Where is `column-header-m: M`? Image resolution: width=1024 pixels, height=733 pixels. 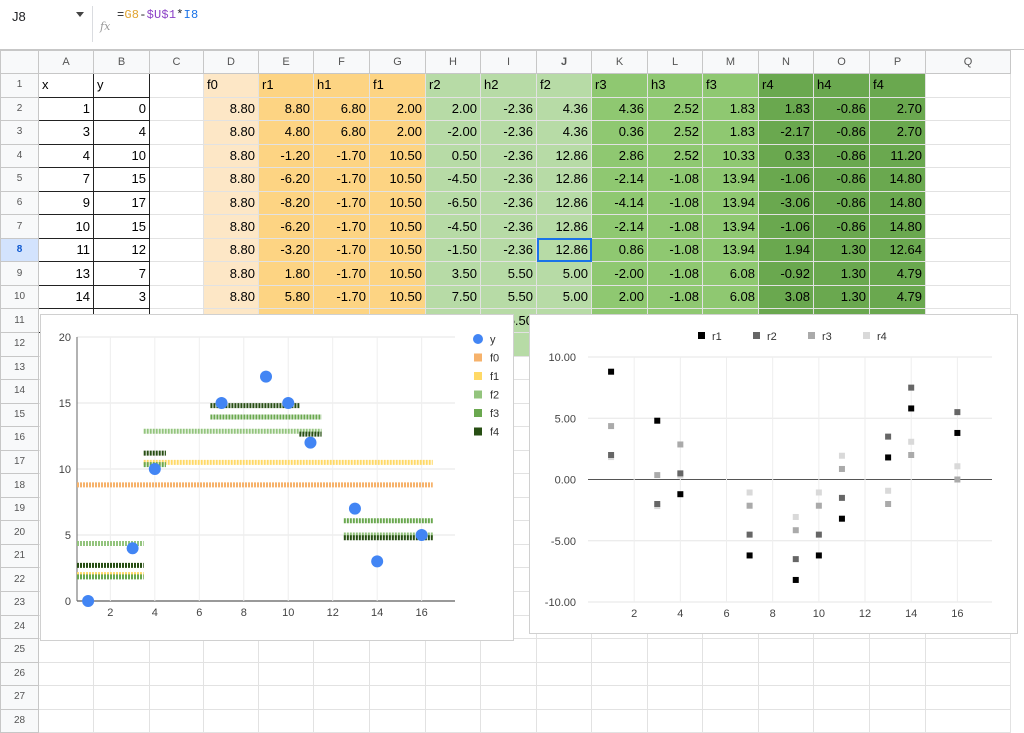 column-header-m: M is located at coordinates (730, 62).